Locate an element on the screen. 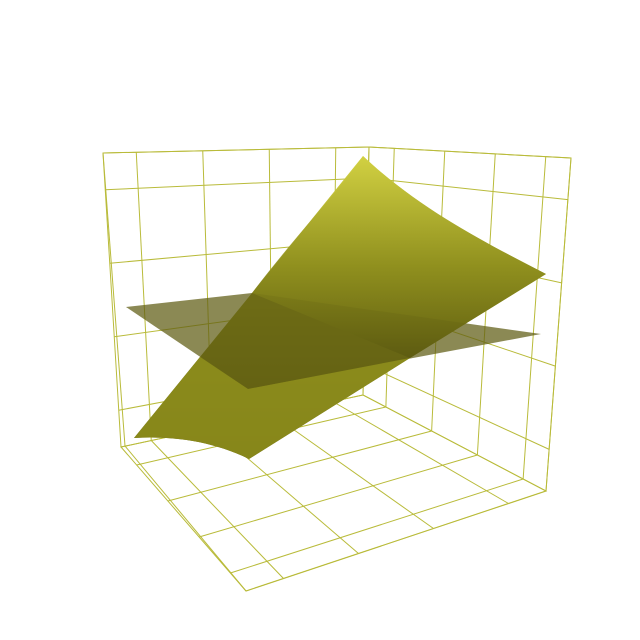  floor-gridline-h3 is located at coordinates (377, 526).